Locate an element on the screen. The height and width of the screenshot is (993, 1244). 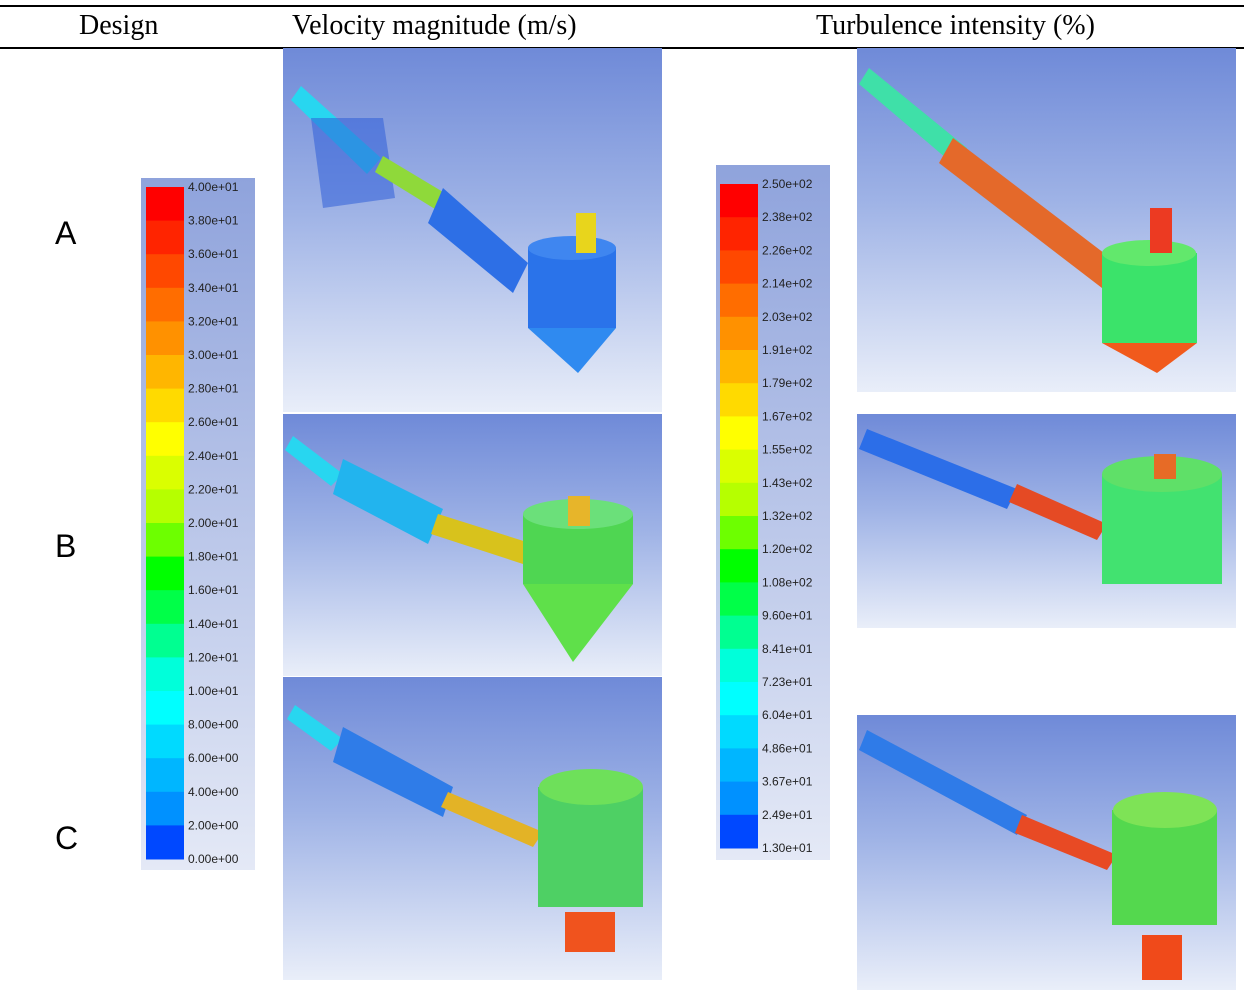
colorbar-tick-label: 1.20e+01 is located at coordinates (213, 657).